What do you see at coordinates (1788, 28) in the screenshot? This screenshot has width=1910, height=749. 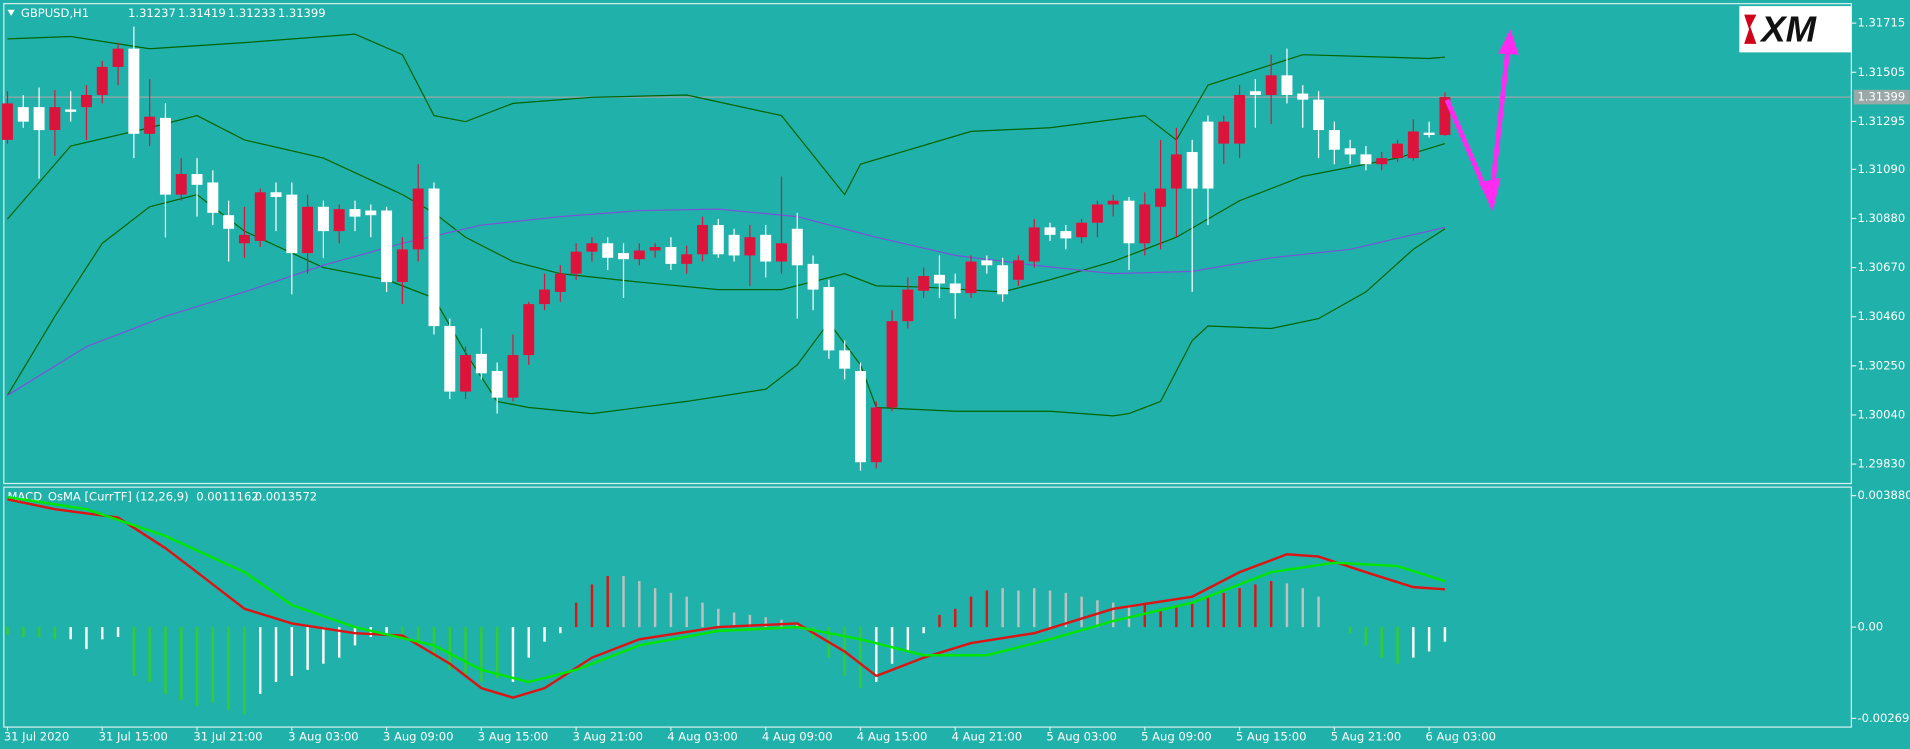 I see `logo-text: XM` at bounding box center [1788, 28].